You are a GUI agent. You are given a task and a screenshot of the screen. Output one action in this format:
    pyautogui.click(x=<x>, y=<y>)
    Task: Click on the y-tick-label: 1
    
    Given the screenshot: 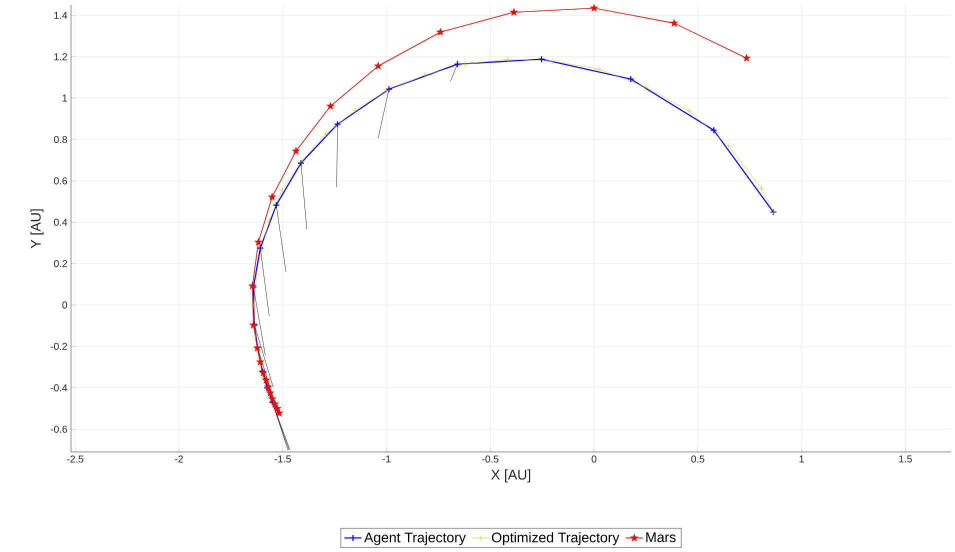 What is the action you would take?
    pyautogui.click(x=65, y=98)
    